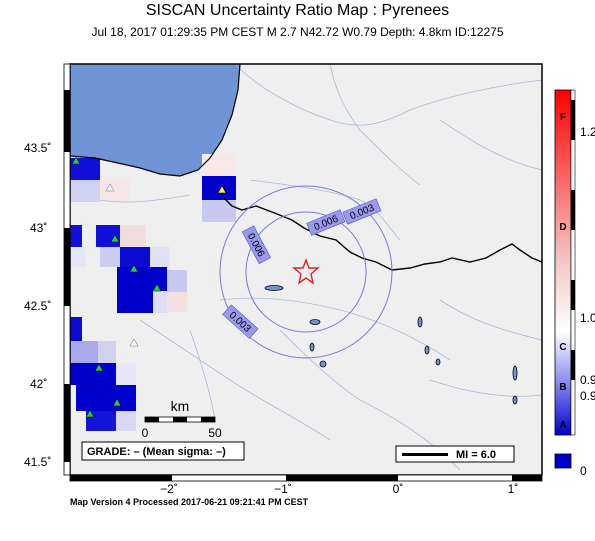 Image resolution: width=595 pixels, height=541 pixels. I want to click on colorbar-letter: F, so click(563, 117).